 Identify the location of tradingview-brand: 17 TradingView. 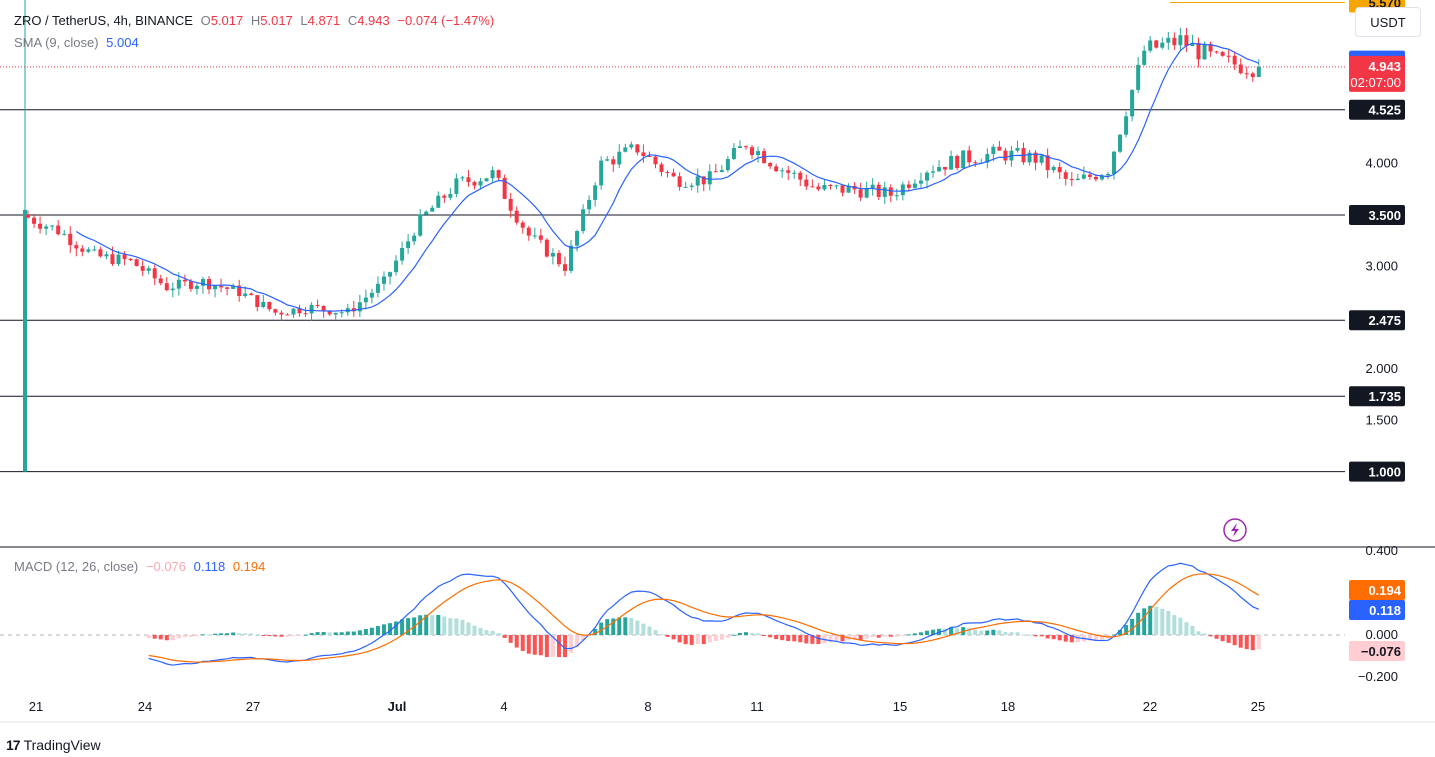
(53, 745).